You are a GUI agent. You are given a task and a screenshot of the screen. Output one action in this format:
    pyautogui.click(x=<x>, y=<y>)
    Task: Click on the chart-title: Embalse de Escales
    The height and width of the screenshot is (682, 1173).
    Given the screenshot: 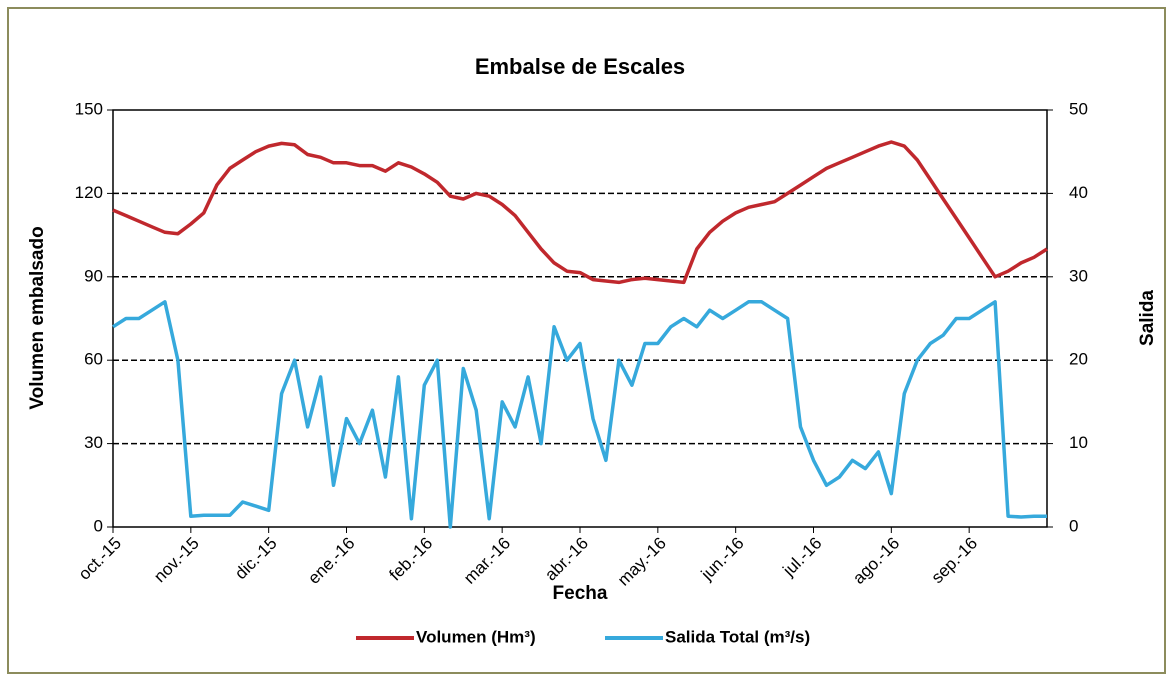 What is the action you would take?
    pyautogui.click(x=580, y=66)
    